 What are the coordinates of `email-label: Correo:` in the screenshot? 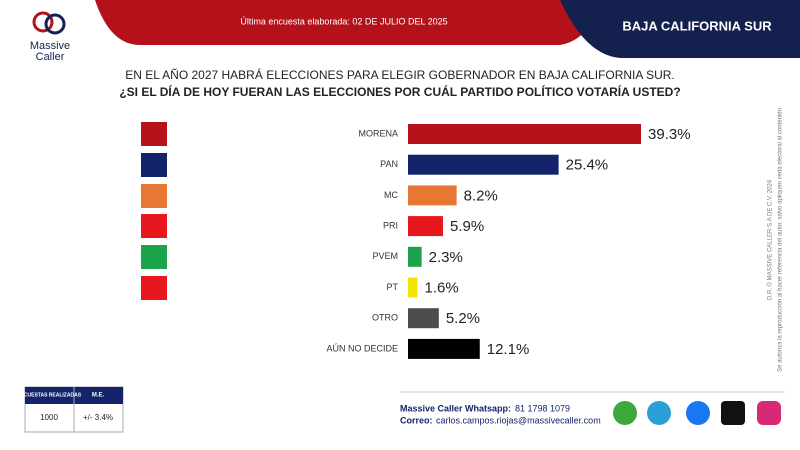 It's located at (416, 420).